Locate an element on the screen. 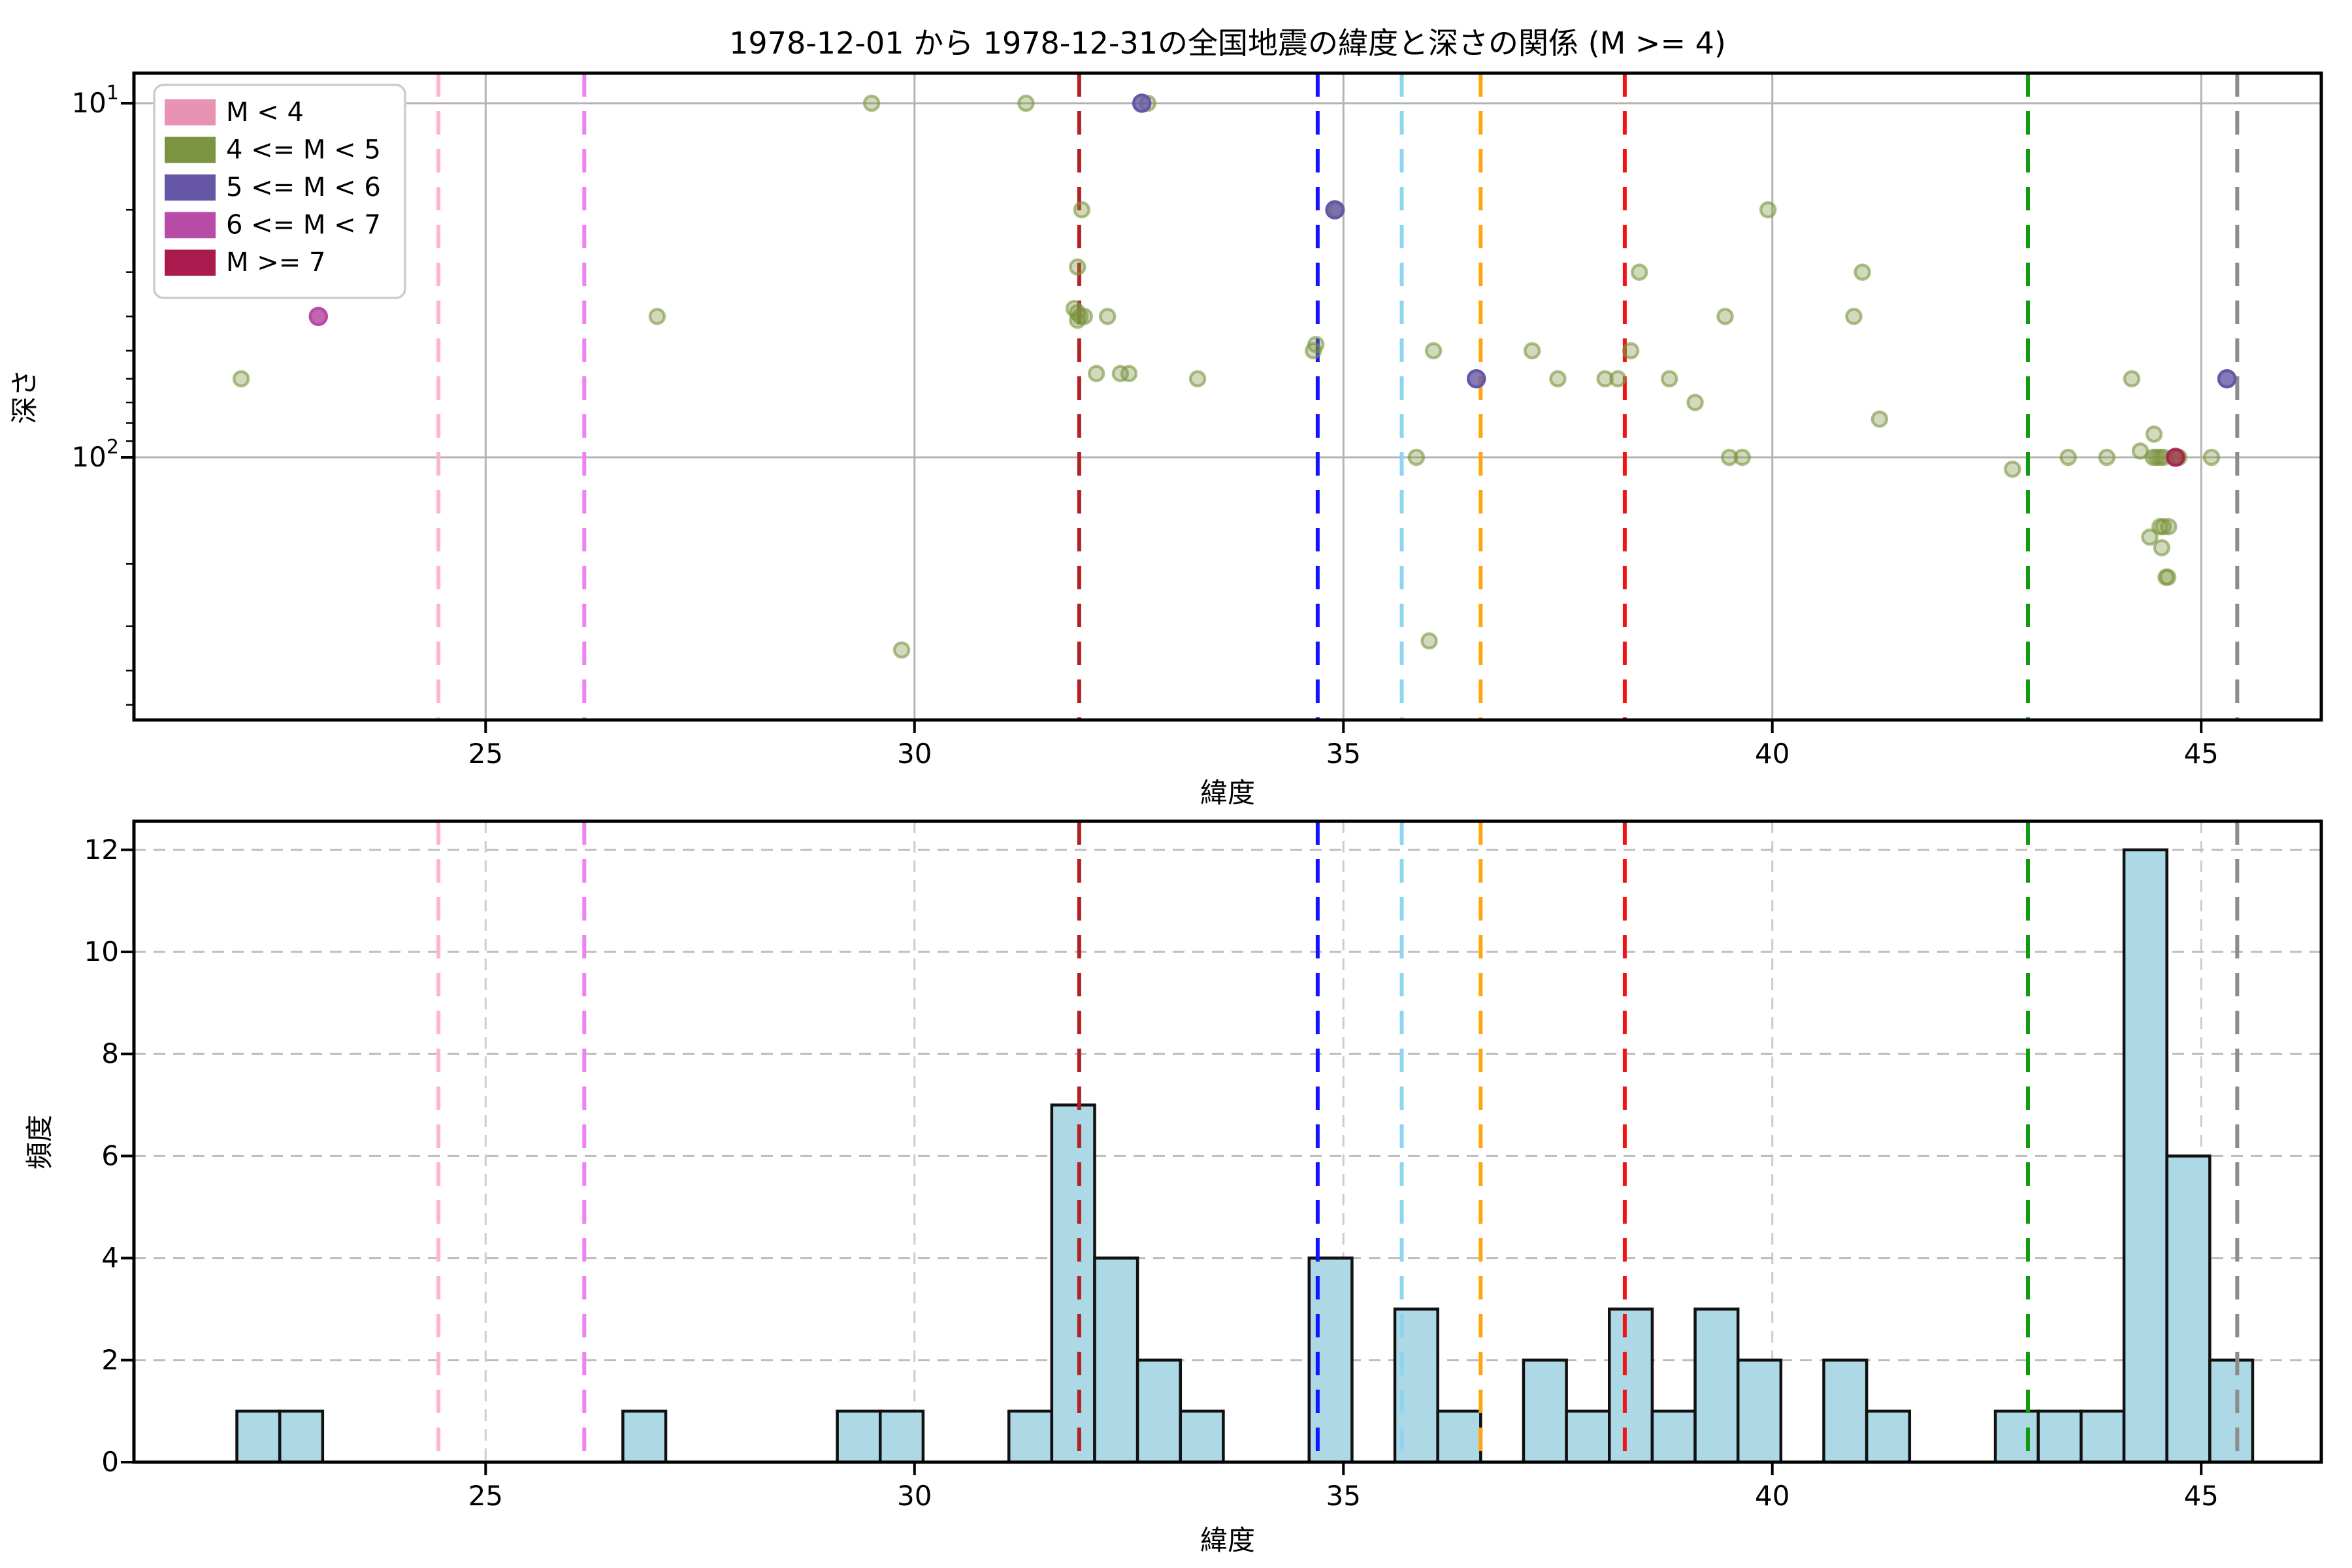 The image size is (2352, 1568). top-xtick-label: 45 is located at coordinates (2200, 754).